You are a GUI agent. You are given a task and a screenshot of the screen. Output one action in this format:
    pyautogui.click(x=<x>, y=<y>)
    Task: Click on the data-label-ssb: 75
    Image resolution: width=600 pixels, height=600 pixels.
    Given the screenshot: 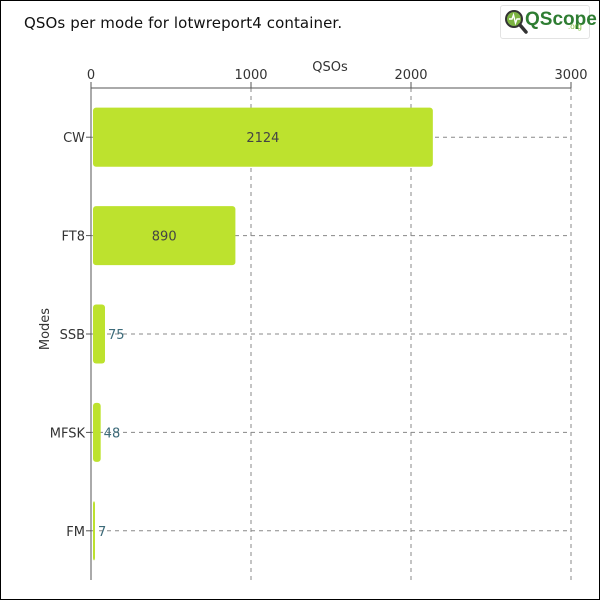 What is the action you would take?
    pyautogui.click(x=116, y=335)
    